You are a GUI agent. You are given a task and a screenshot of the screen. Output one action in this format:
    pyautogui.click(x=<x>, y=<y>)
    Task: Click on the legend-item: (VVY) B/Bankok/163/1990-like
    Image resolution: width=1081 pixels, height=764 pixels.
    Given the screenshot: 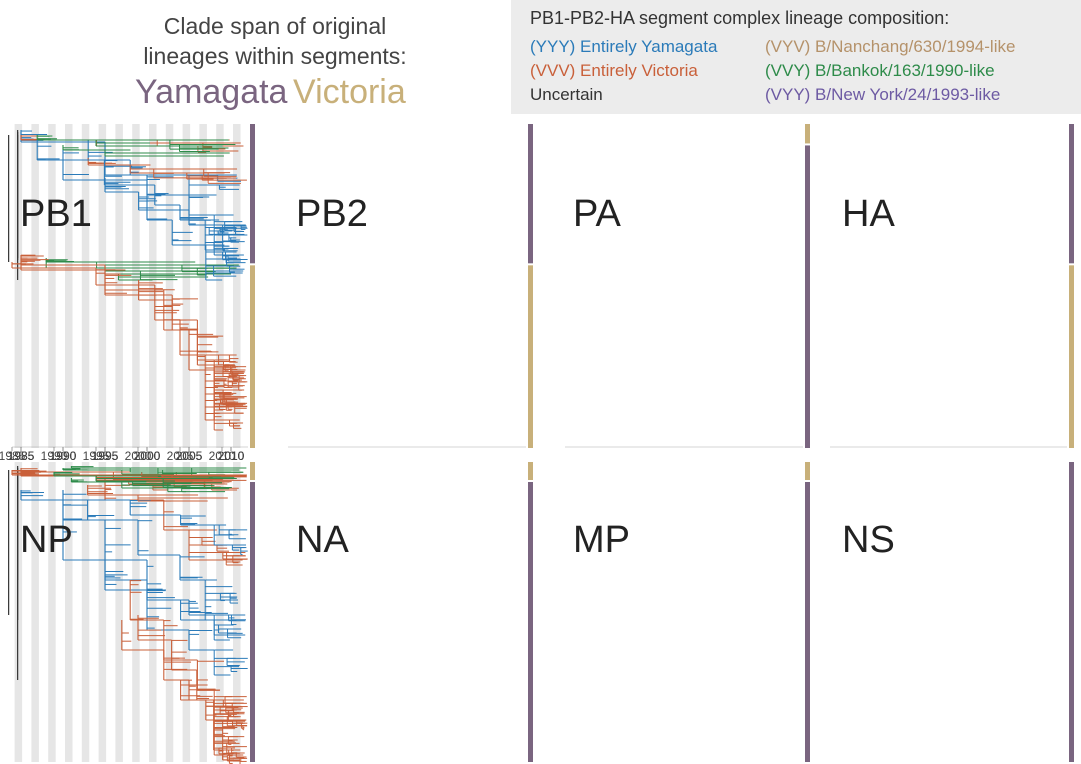 What is the action you would take?
    pyautogui.click(x=880, y=70)
    